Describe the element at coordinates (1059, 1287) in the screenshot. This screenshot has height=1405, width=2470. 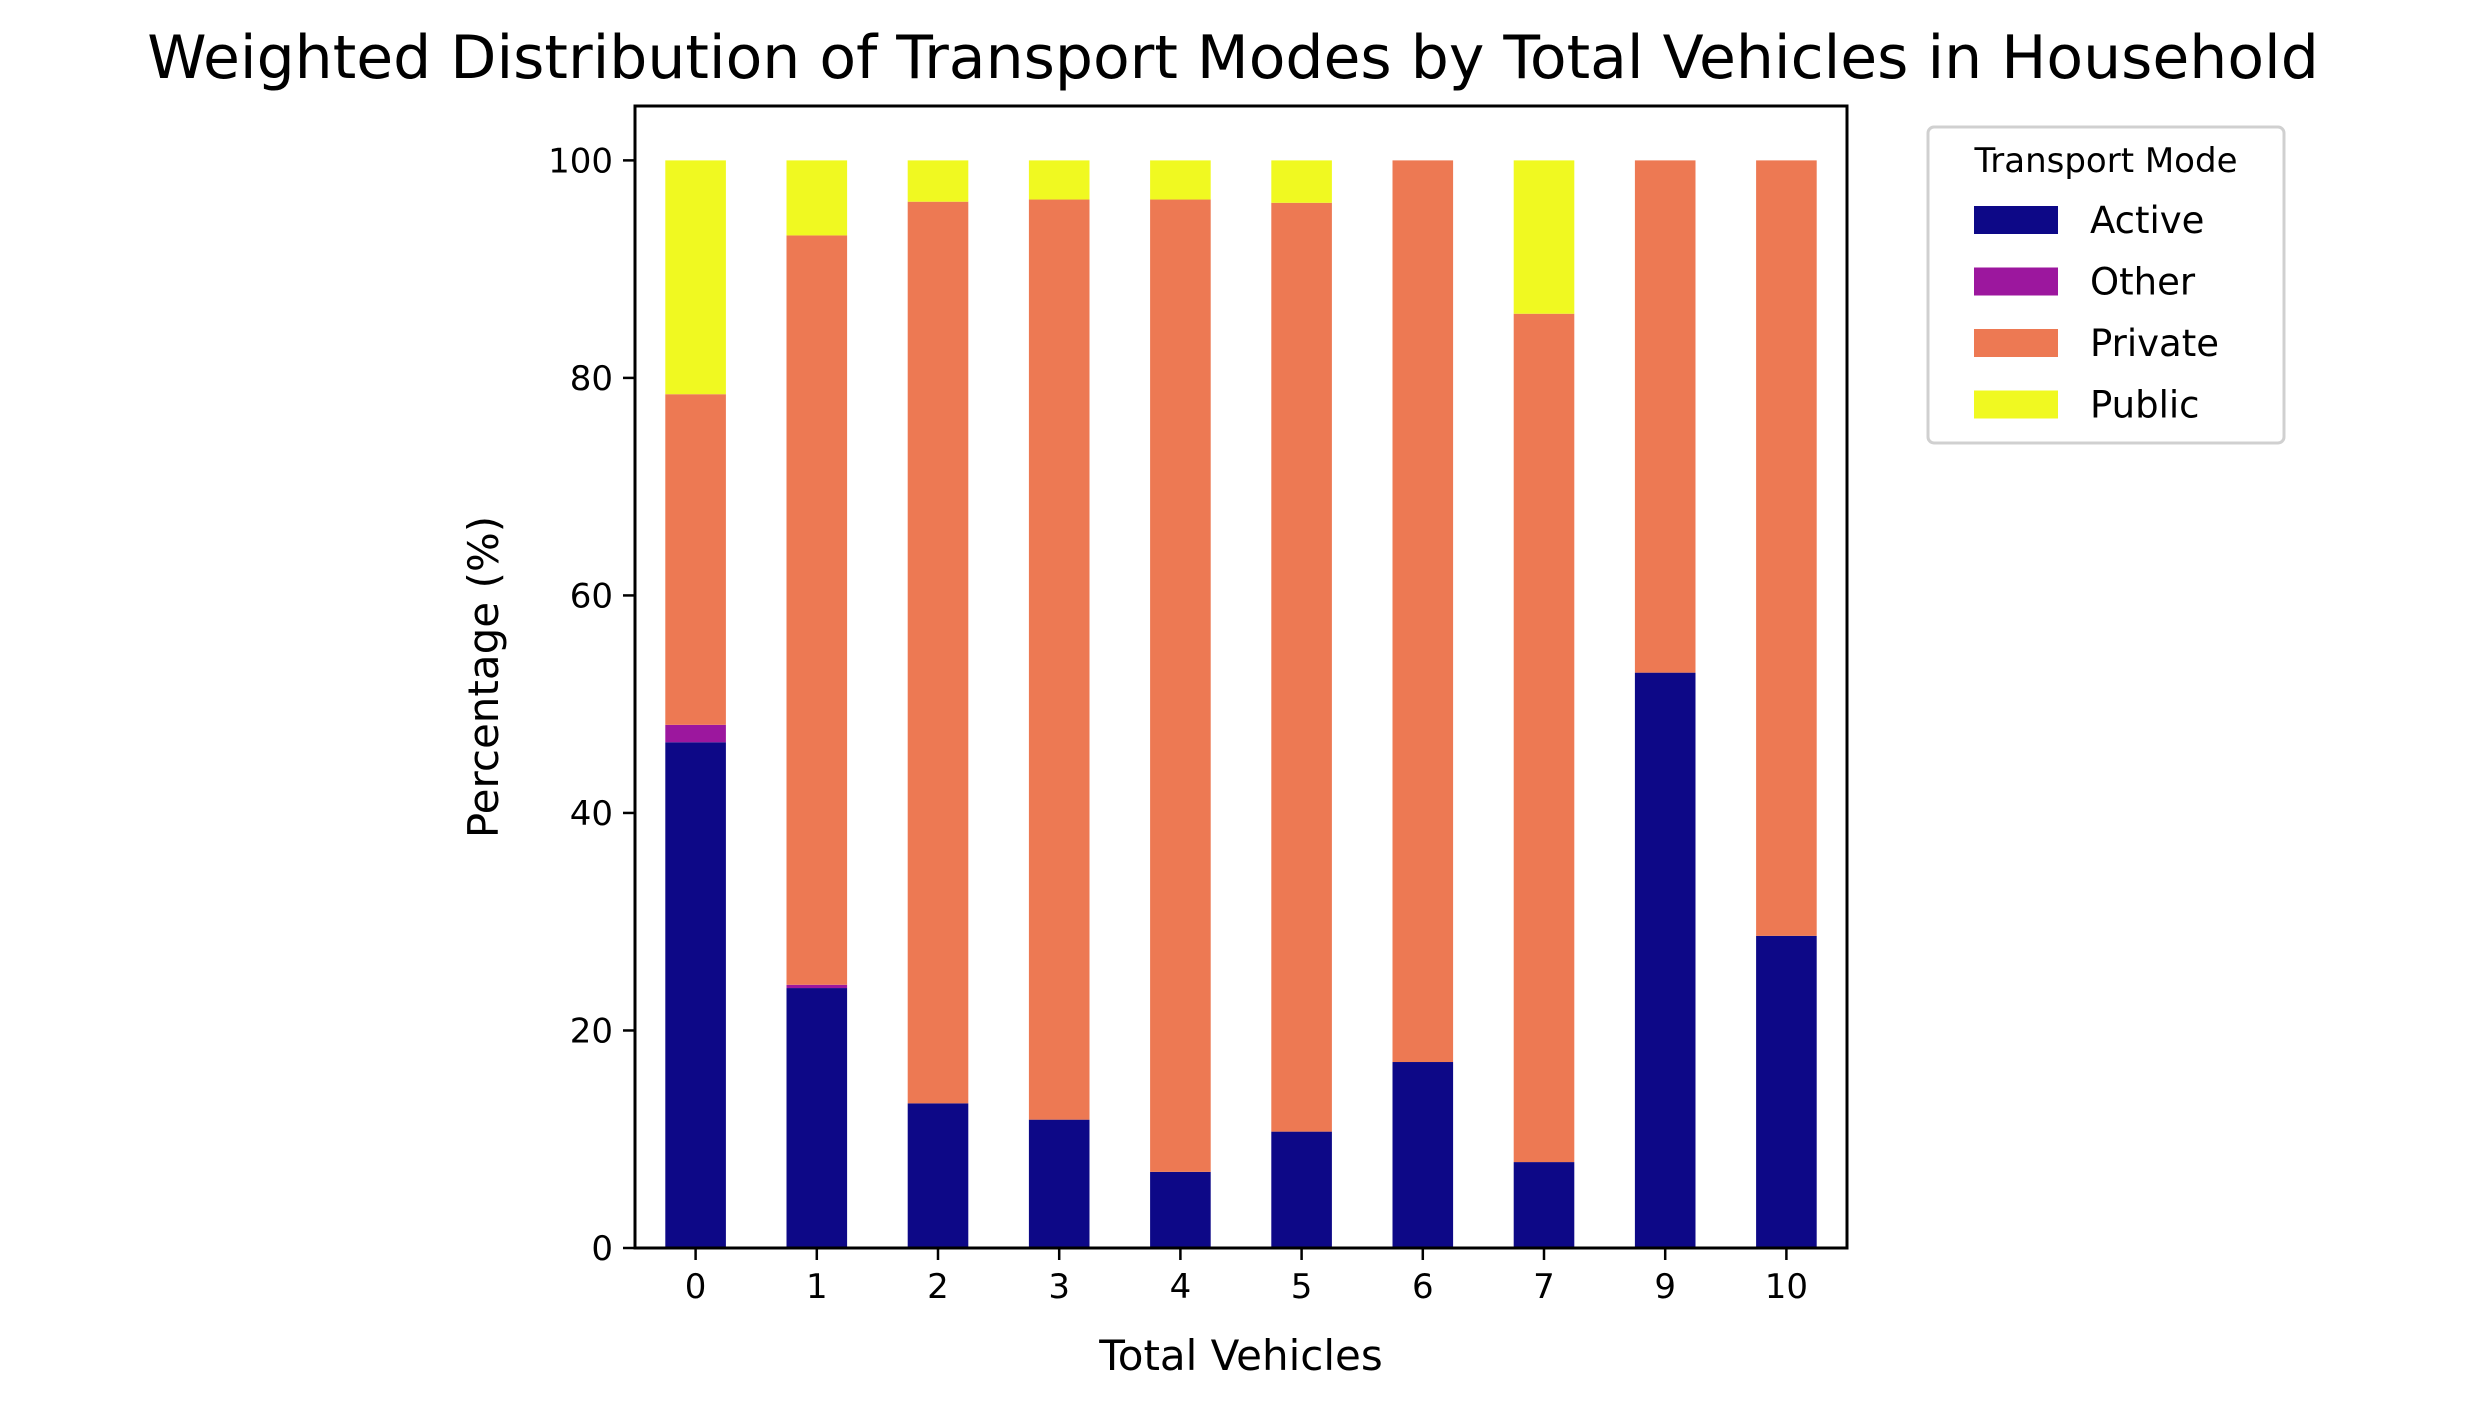
I see `x-tick-label: 3` at that location.